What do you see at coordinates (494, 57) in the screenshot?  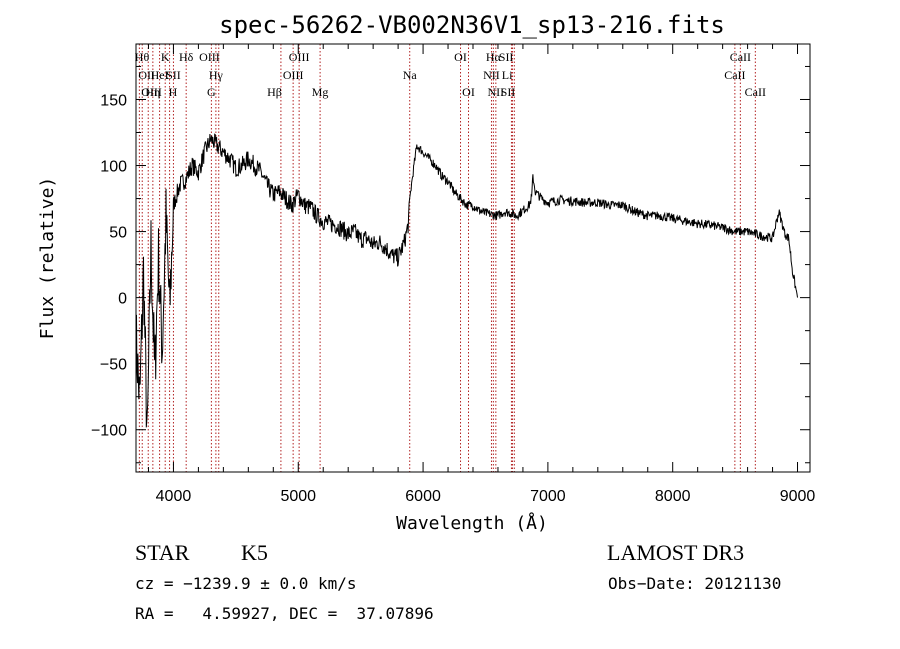 I see `spectral-line-label: Hα` at bounding box center [494, 57].